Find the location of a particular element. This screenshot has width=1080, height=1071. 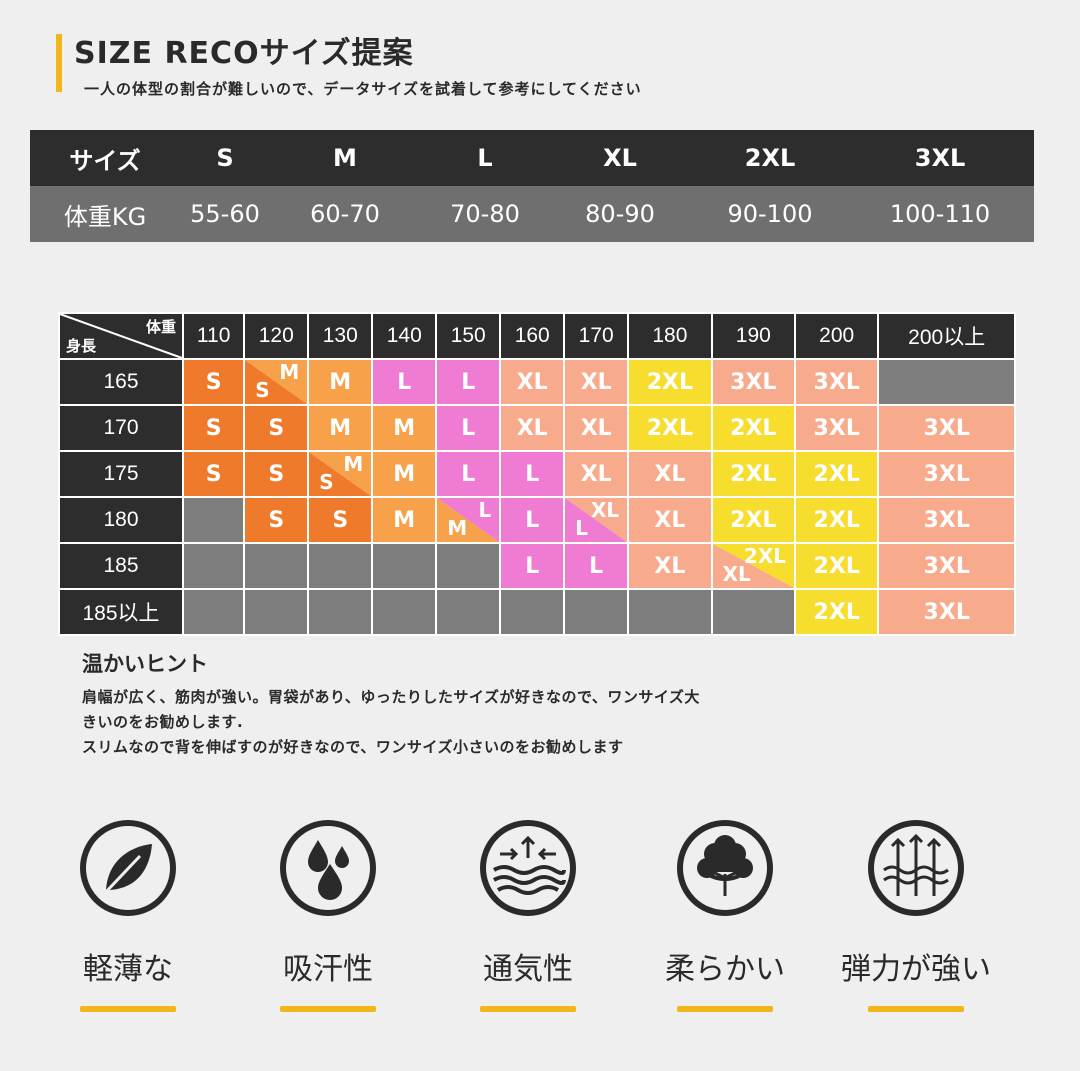

airflow-icon is located at coordinates (528, 868).